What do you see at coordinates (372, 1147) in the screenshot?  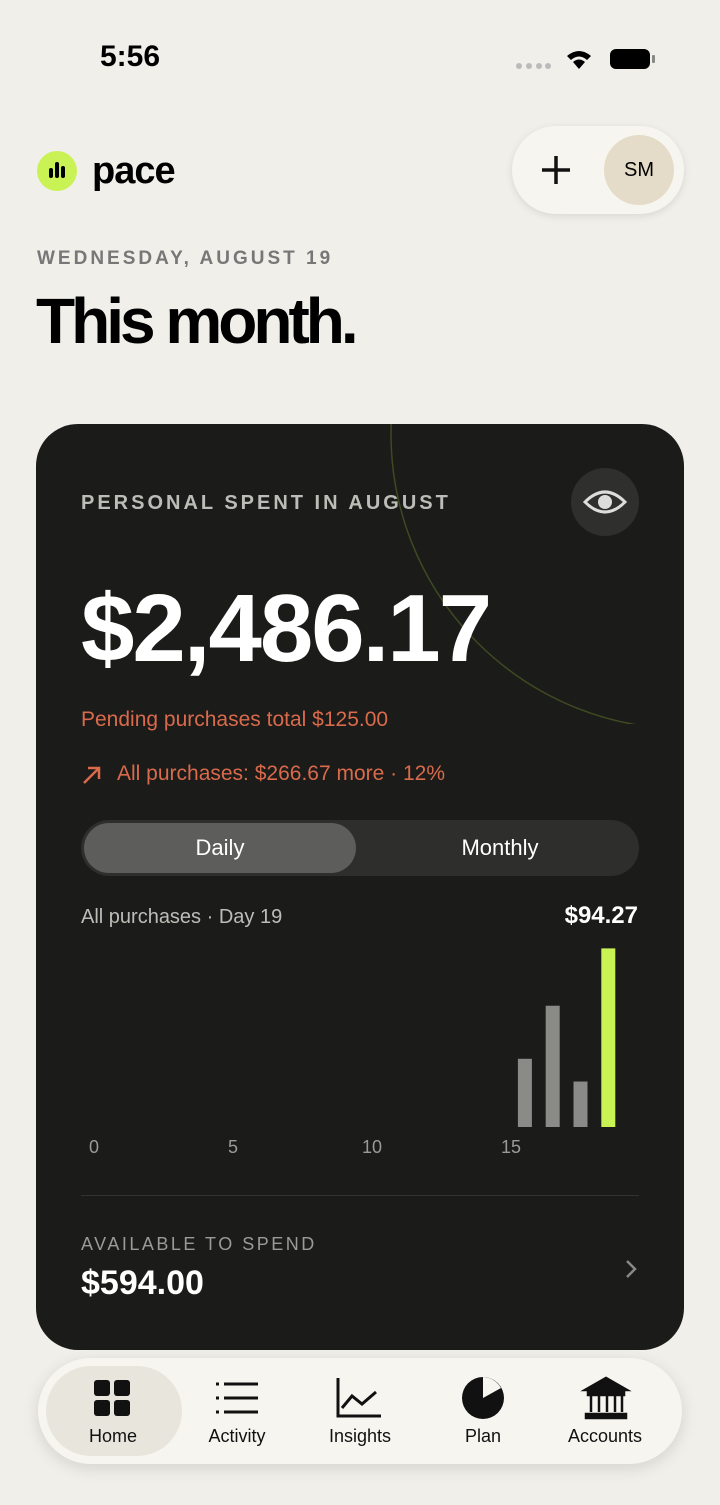 I see `x-tick-label: 10` at bounding box center [372, 1147].